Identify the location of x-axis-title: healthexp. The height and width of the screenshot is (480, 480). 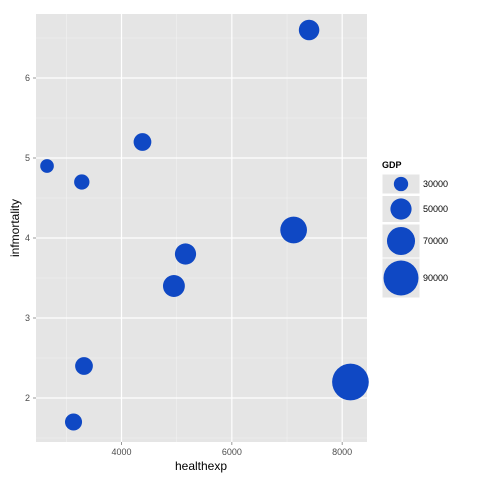
(201, 466).